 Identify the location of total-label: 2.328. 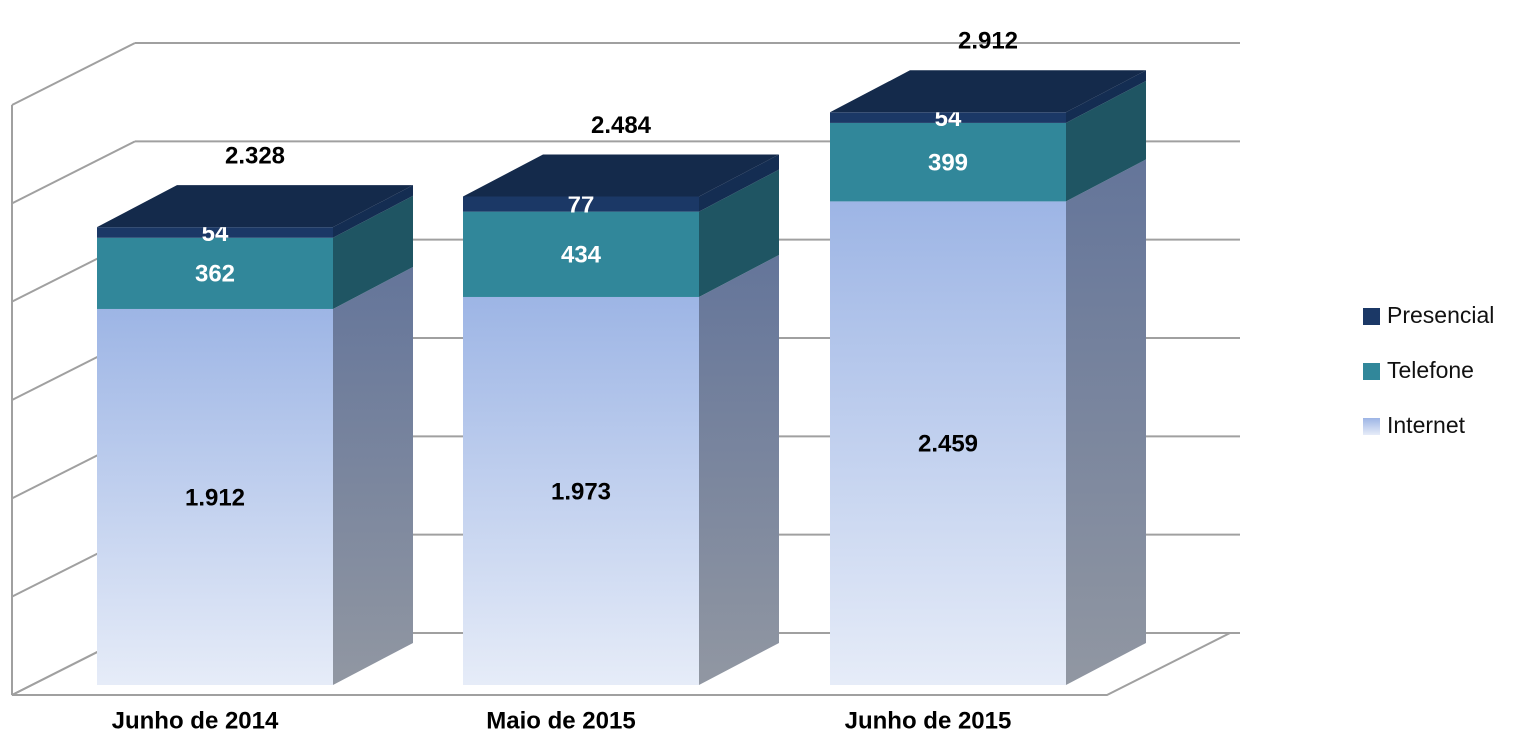
(255, 156).